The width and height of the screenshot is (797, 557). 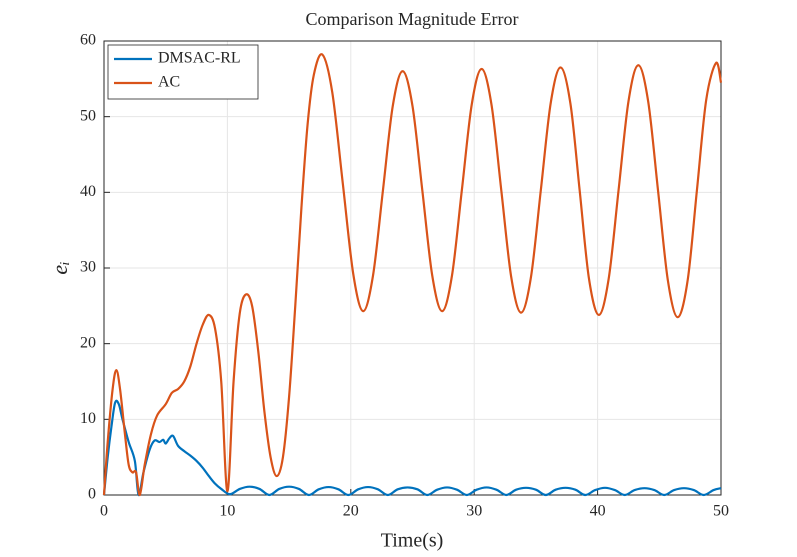 I want to click on y-tick-label: 20, so click(x=88, y=342).